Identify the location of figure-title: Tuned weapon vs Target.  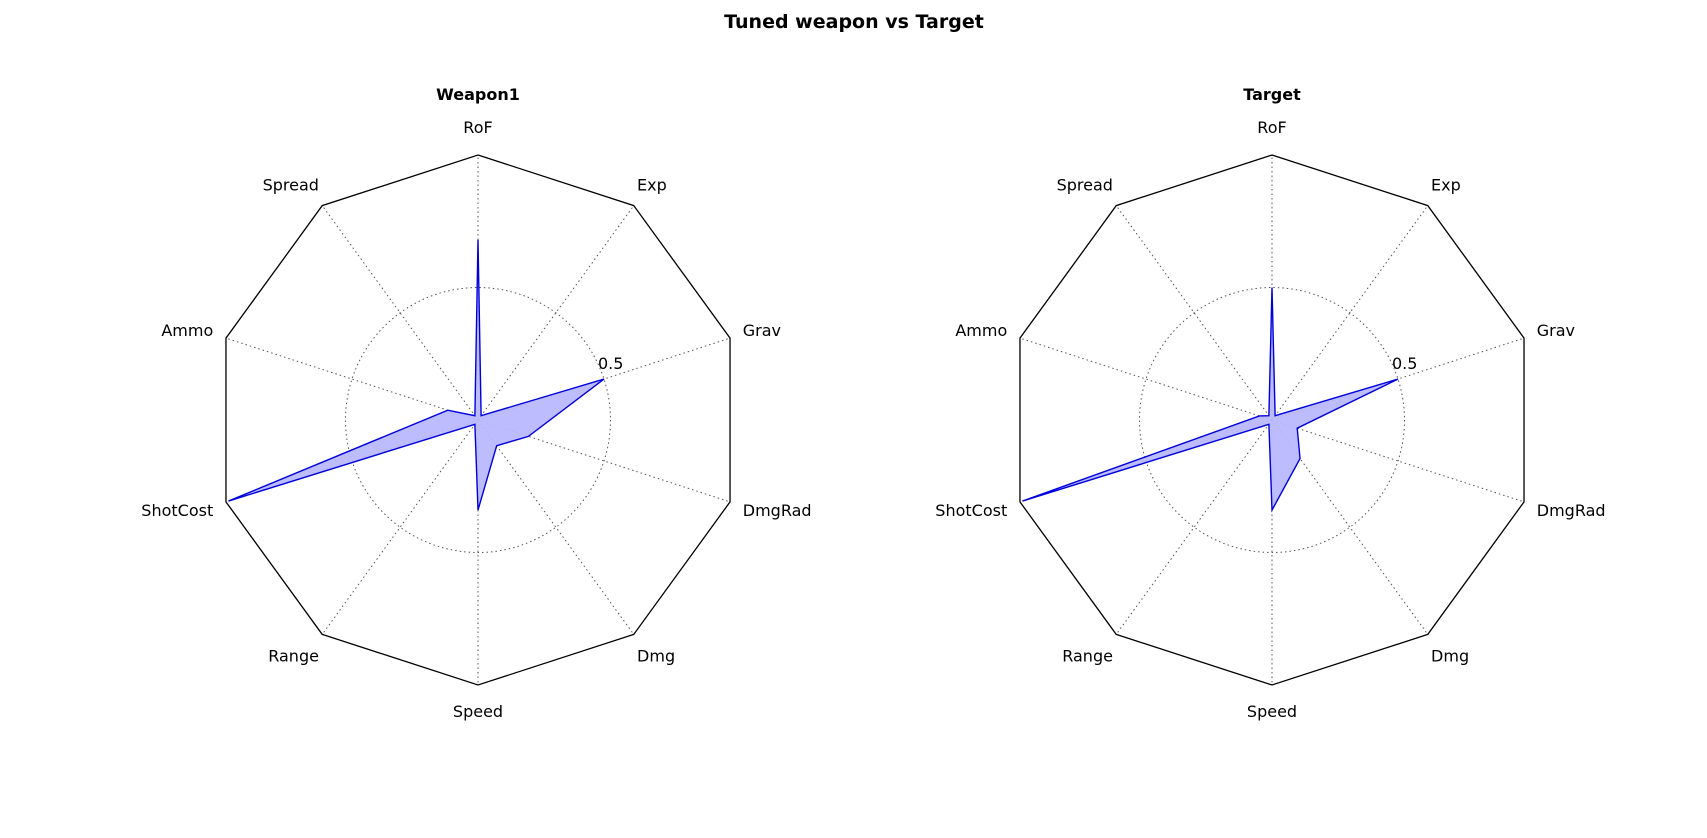
(854, 22).